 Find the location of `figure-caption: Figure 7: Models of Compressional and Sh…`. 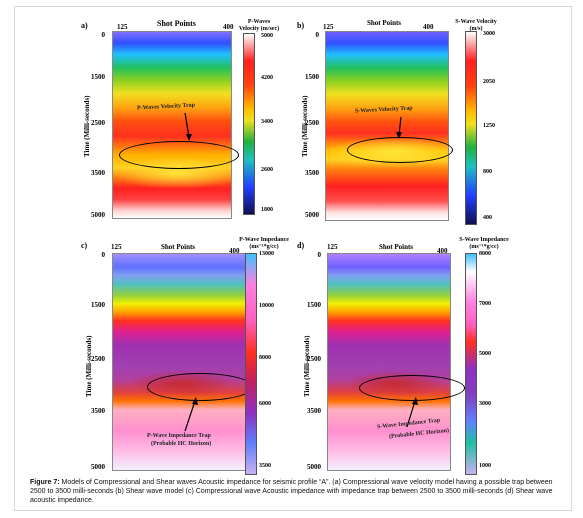

figure-caption: Figure 7: Models of Compressional and Sh… is located at coordinates (295, 491).